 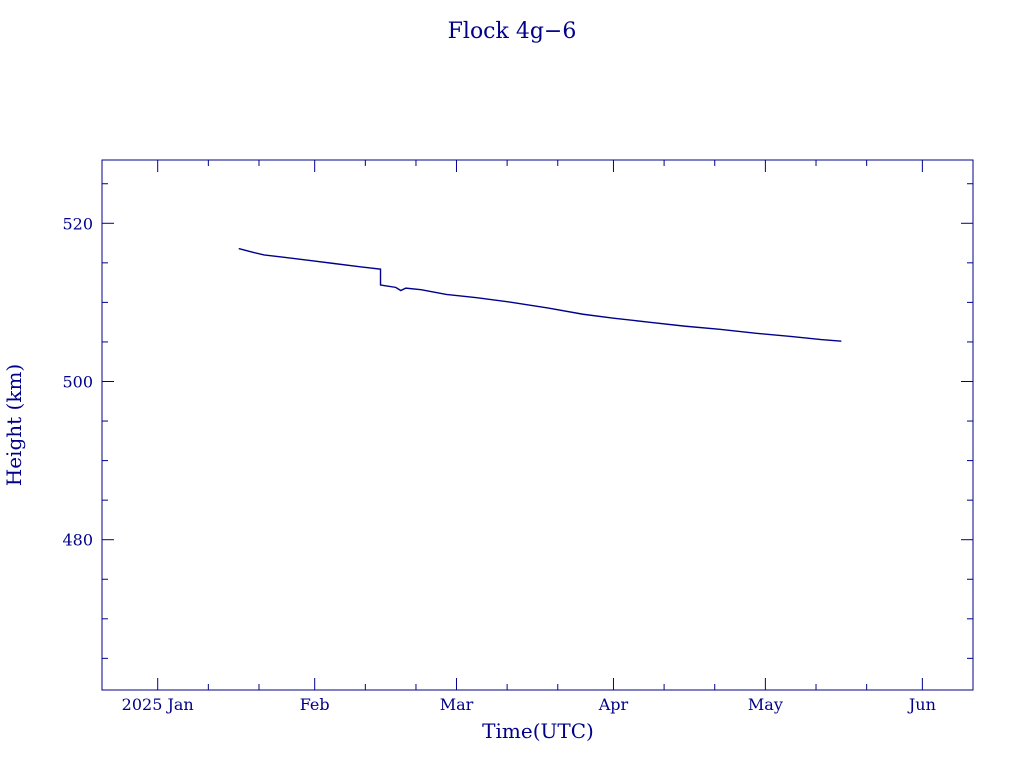 What do you see at coordinates (158, 704) in the screenshot?
I see `x-tick-label: 2025 Jan` at bounding box center [158, 704].